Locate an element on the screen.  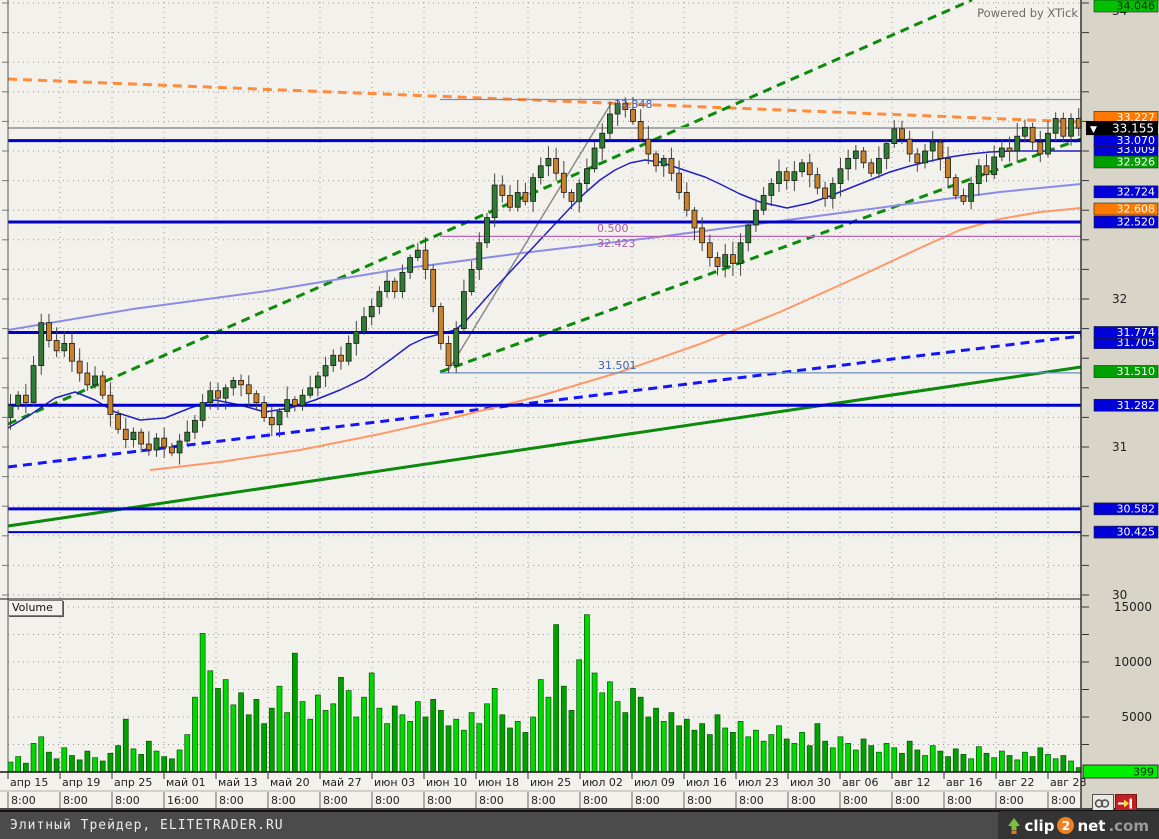
price-label-32.724-box is located at coordinates (1126, 192).